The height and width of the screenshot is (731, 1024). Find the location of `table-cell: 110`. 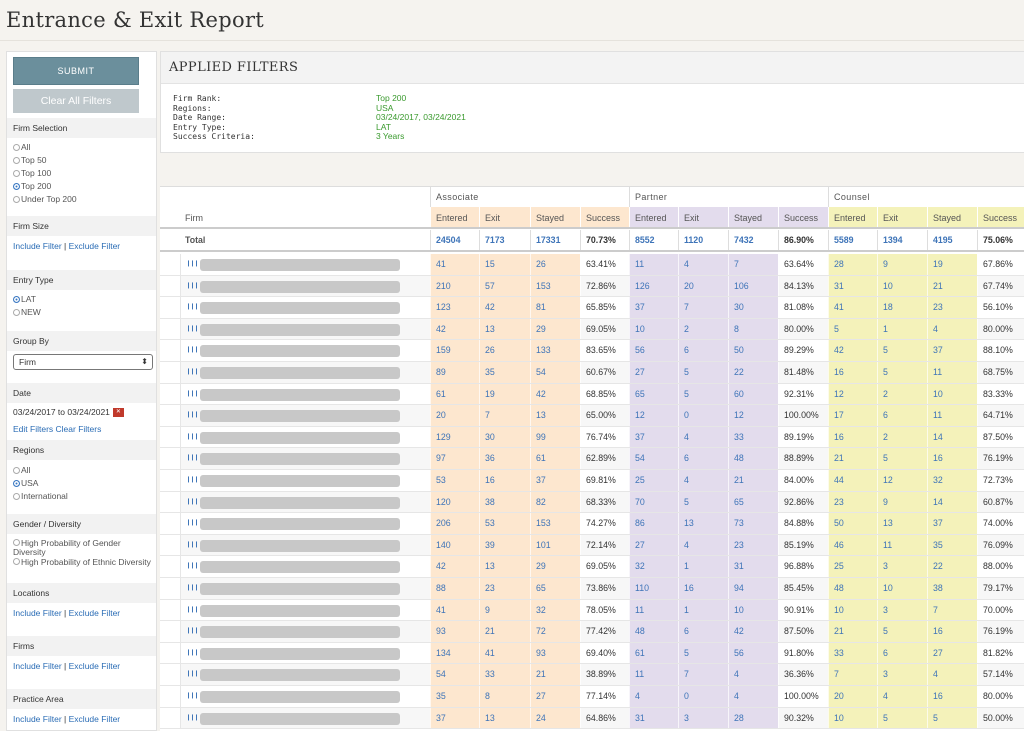

table-cell: 110 is located at coordinates (653, 588).